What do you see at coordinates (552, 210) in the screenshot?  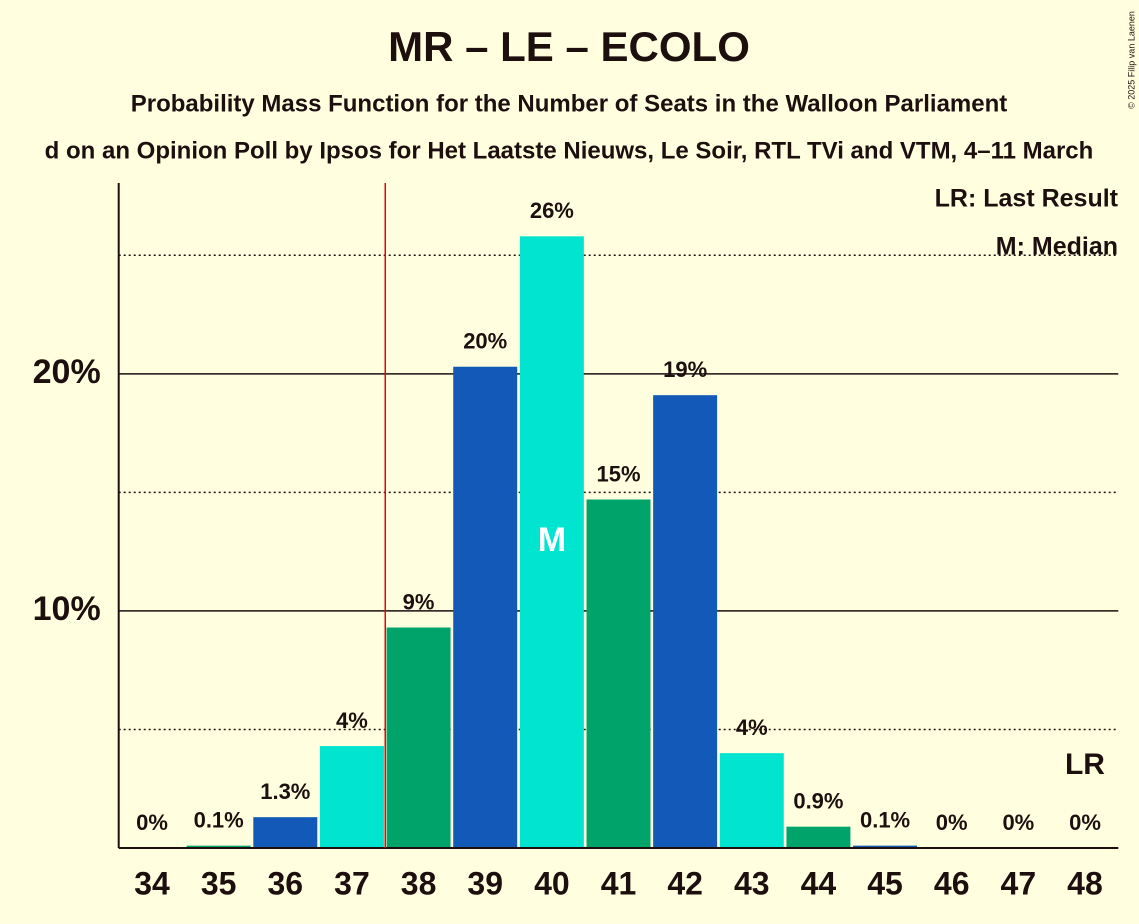 I see `value-label: 26%` at bounding box center [552, 210].